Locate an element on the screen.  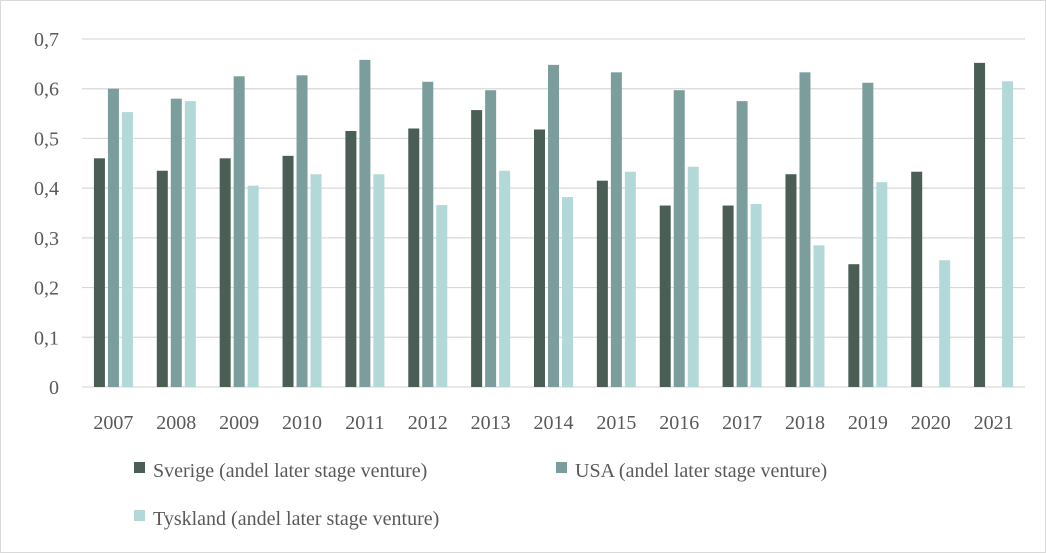
x-tick-label: 2016 is located at coordinates (679, 423).